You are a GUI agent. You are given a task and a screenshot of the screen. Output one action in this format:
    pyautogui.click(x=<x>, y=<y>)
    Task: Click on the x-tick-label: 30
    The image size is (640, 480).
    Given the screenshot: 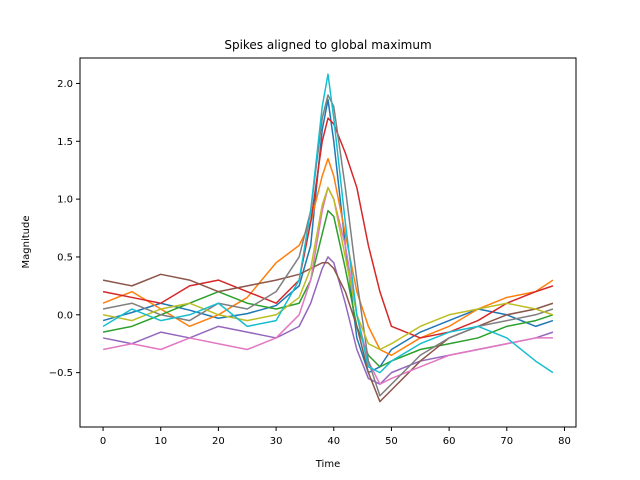 What is the action you would take?
    pyautogui.click(x=276, y=441)
    